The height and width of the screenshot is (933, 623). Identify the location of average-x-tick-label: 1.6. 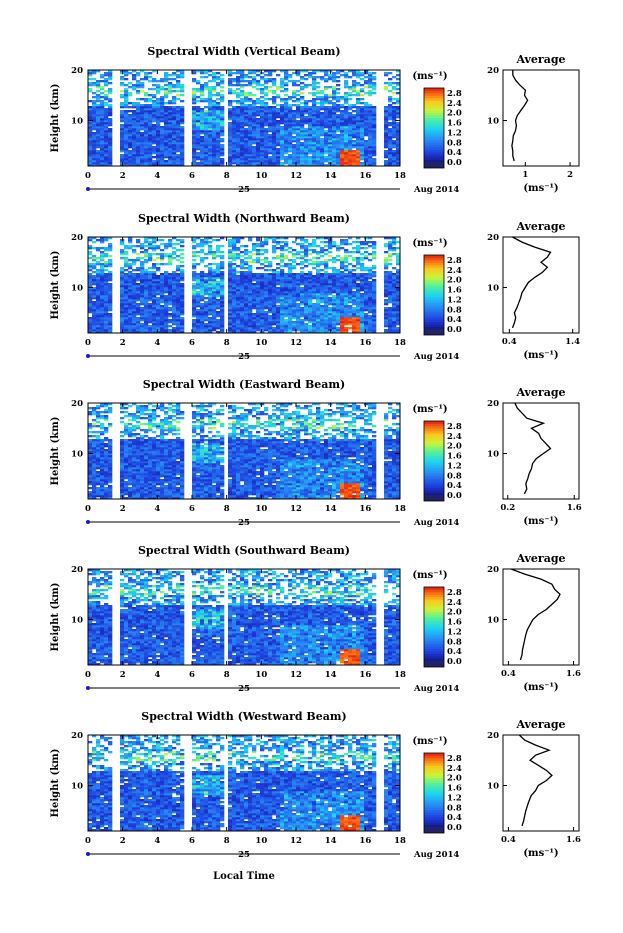
(573, 674).